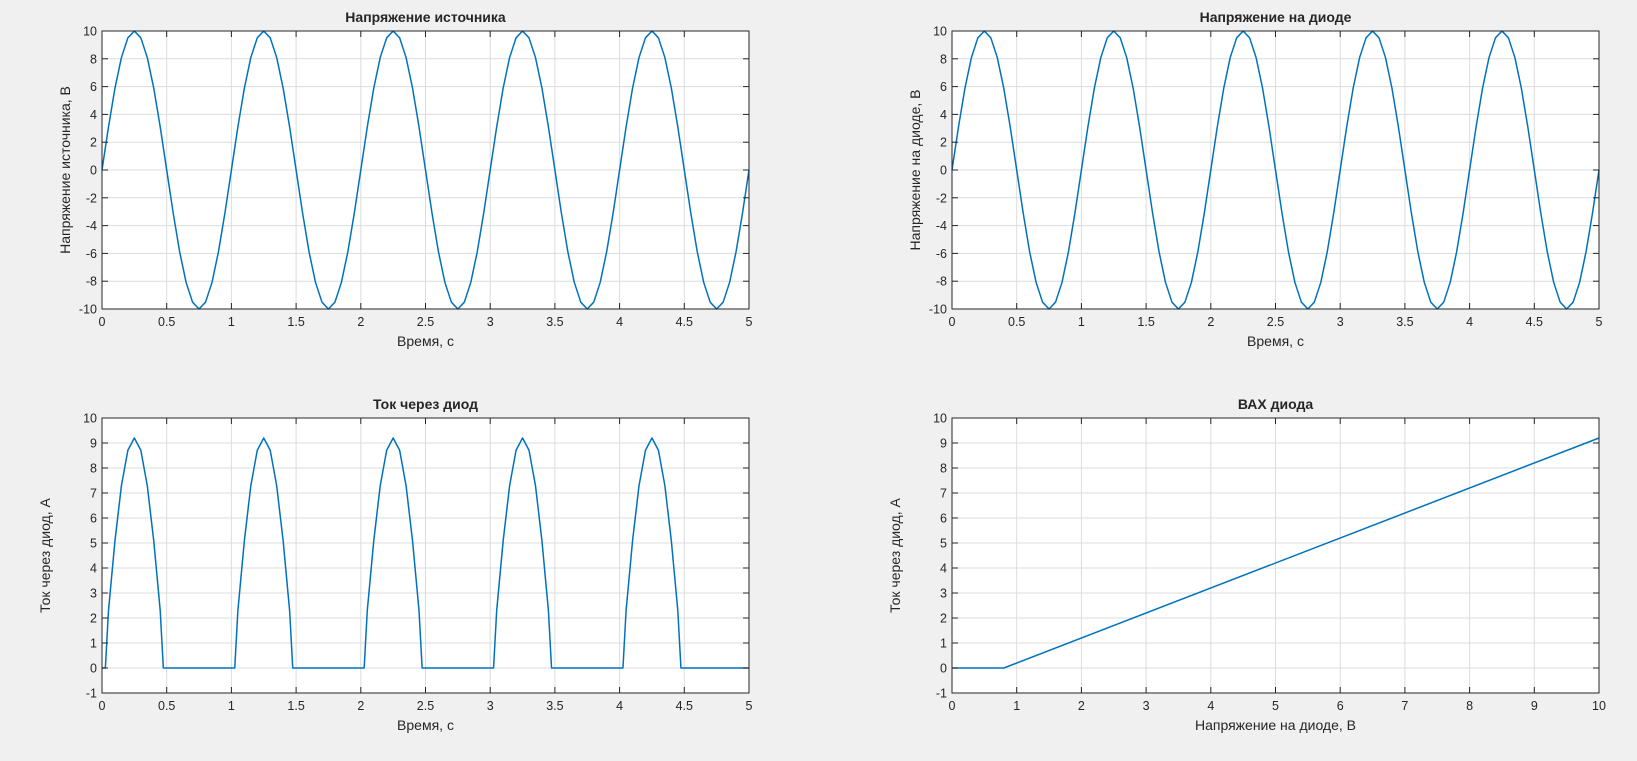 This screenshot has width=1637, height=761. What do you see at coordinates (1469, 706) in the screenshot?
I see `x-tick-label: 8` at bounding box center [1469, 706].